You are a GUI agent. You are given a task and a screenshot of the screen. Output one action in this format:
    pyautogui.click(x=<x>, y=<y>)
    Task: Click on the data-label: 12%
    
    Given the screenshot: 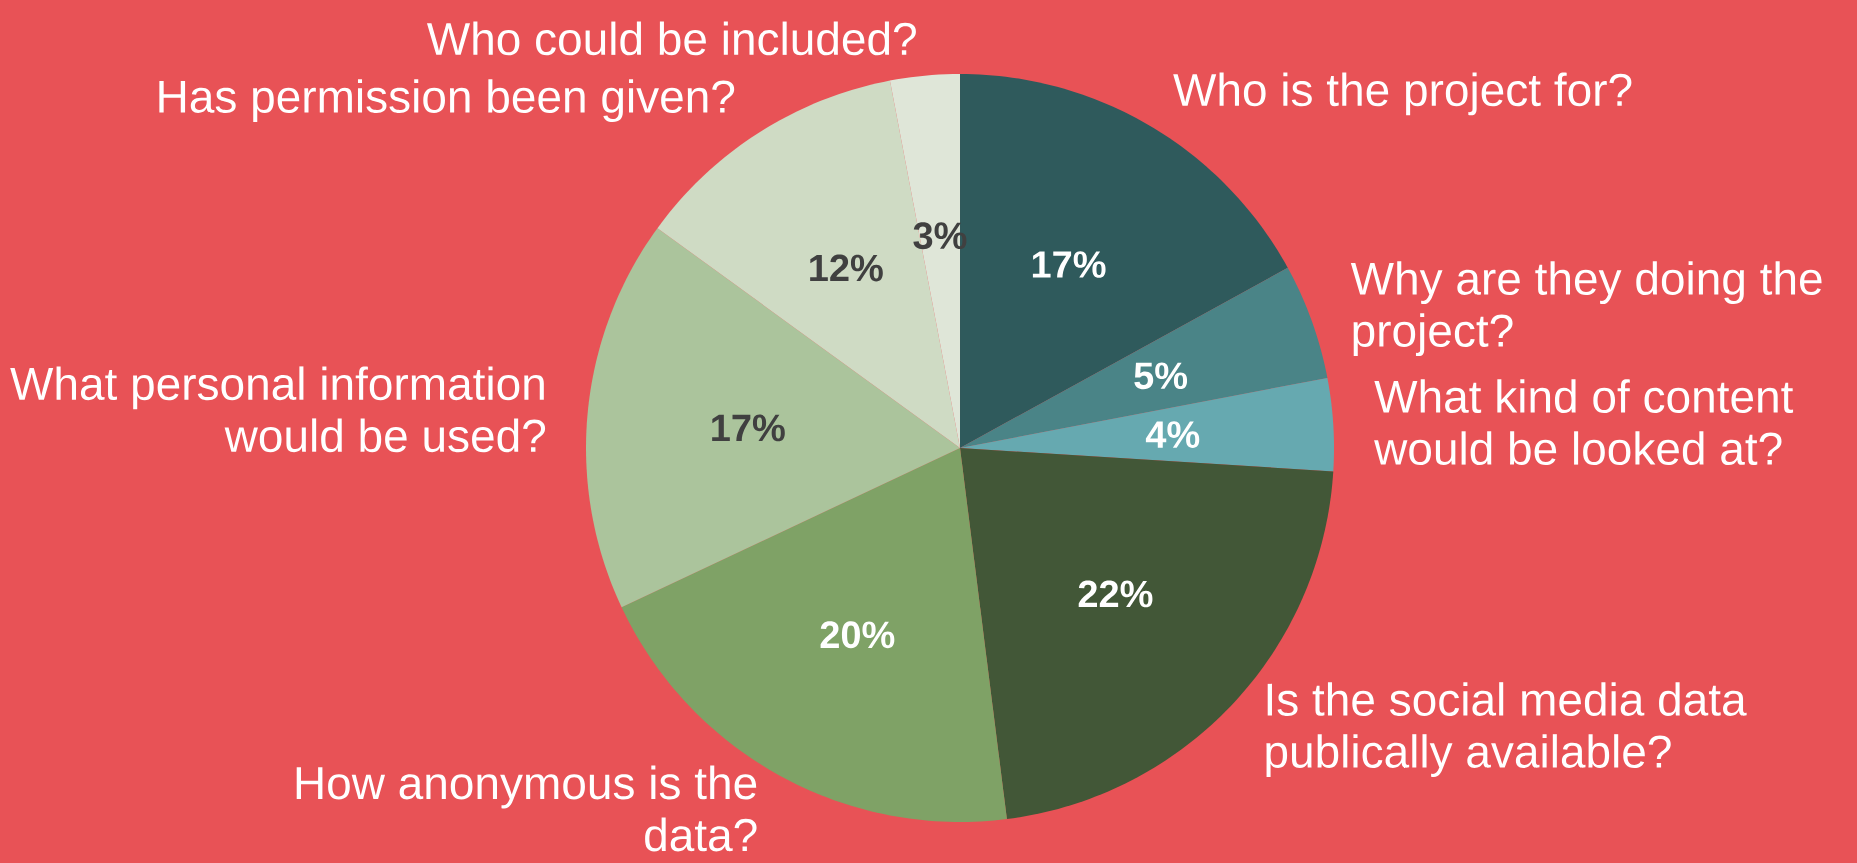 What is the action you would take?
    pyautogui.click(x=846, y=268)
    